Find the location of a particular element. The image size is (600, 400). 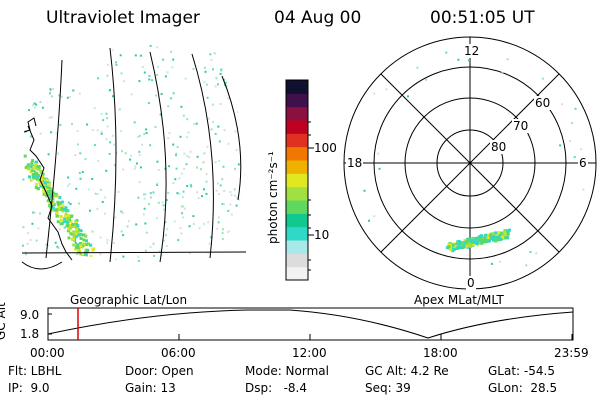

coastline is located at coordinates (48, 189).